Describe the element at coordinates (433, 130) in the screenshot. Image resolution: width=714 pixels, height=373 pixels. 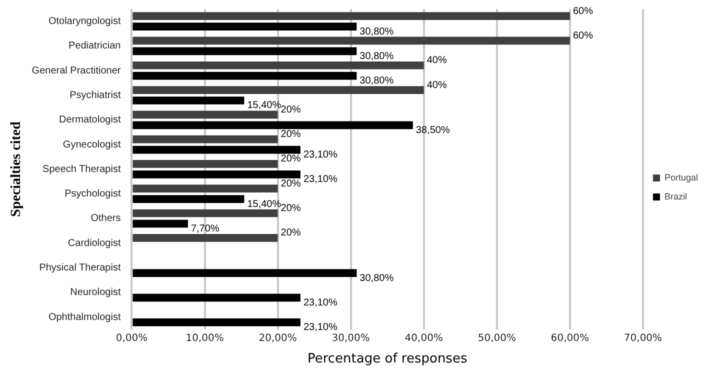
I see `data-label: 38,50%` at that location.